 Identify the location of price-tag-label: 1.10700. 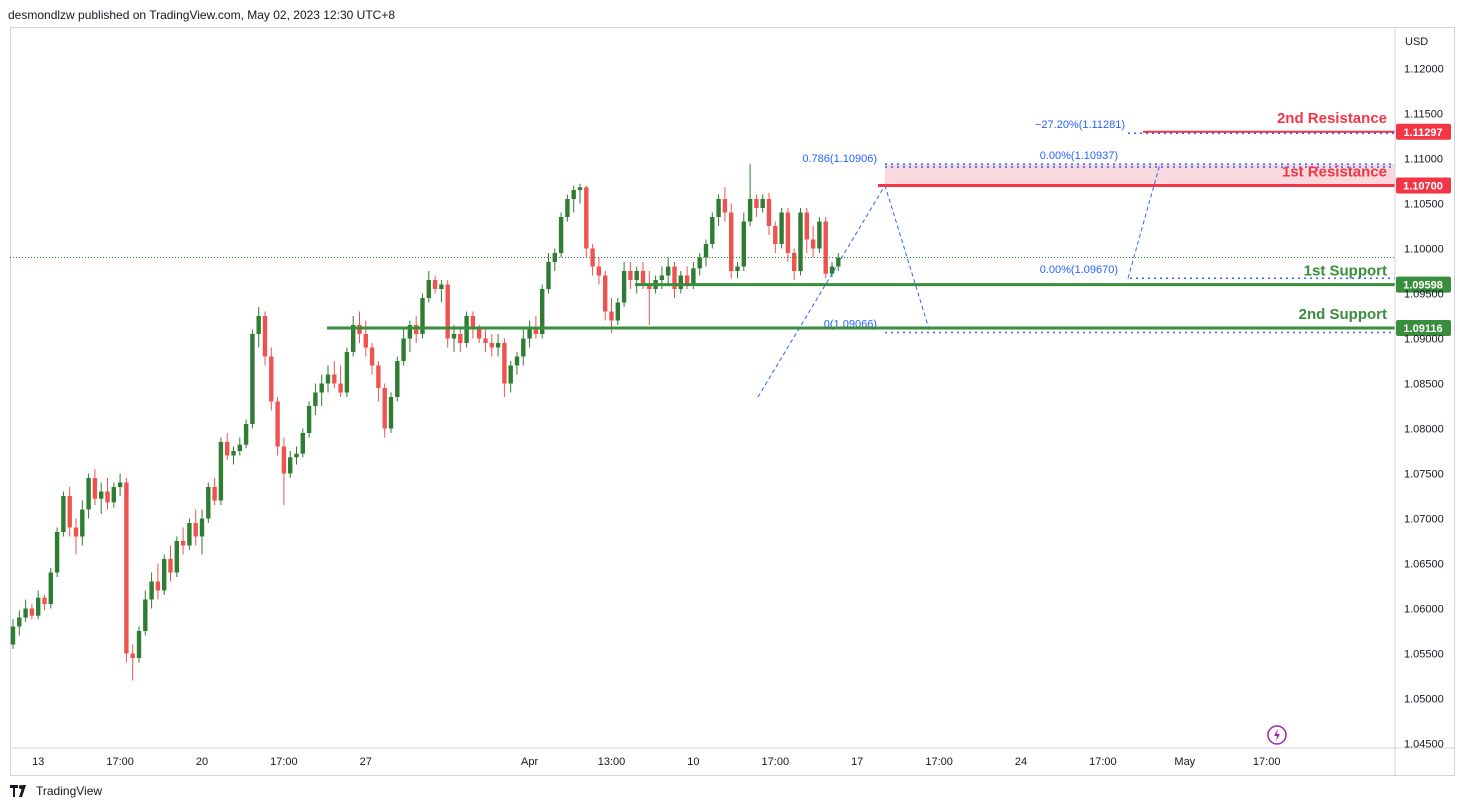
(1423, 187).